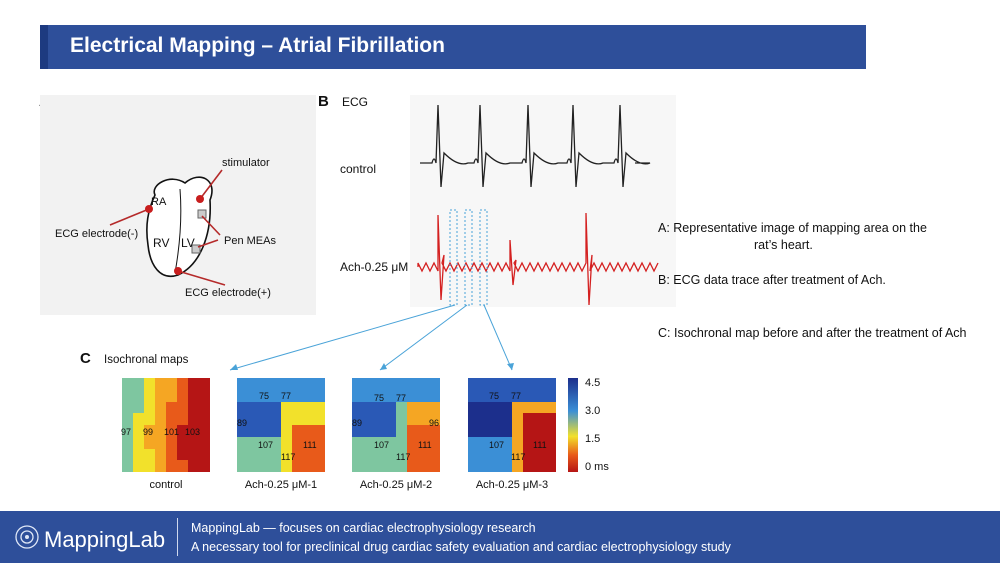  Describe the element at coordinates (126, 432) in the screenshot. I see `map1-num-97: 97` at that location.